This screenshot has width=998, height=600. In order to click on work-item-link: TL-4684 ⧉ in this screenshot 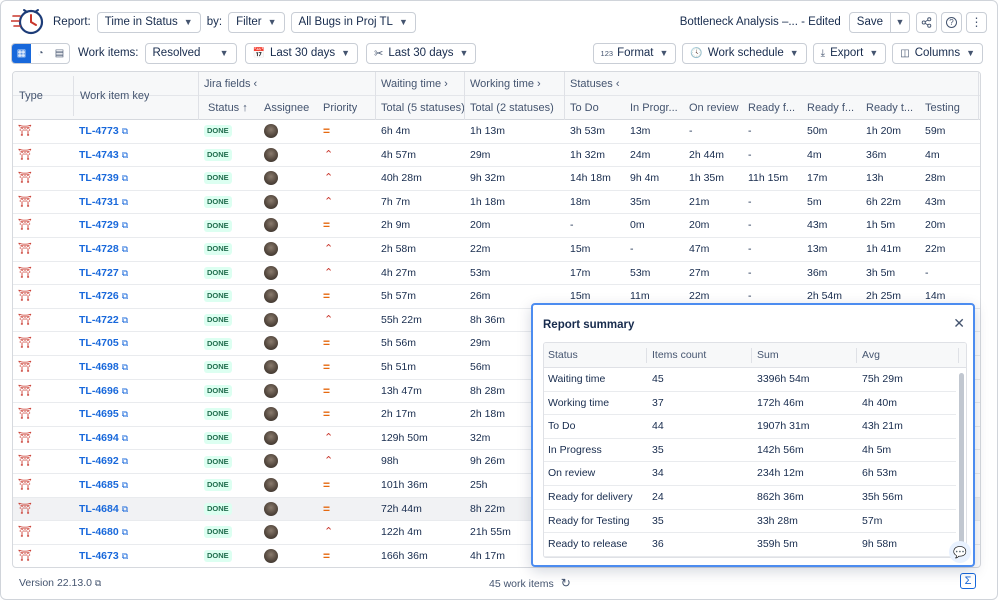, I will do `click(103, 509)`.